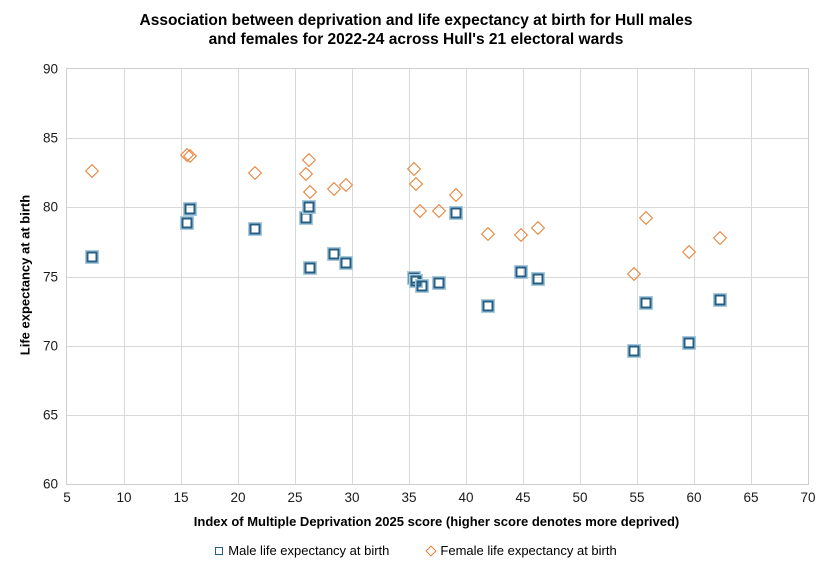 This screenshot has width=832, height=579. What do you see at coordinates (50, 138) in the screenshot?
I see `y-tick-label-85: 85` at bounding box center [50, 138].